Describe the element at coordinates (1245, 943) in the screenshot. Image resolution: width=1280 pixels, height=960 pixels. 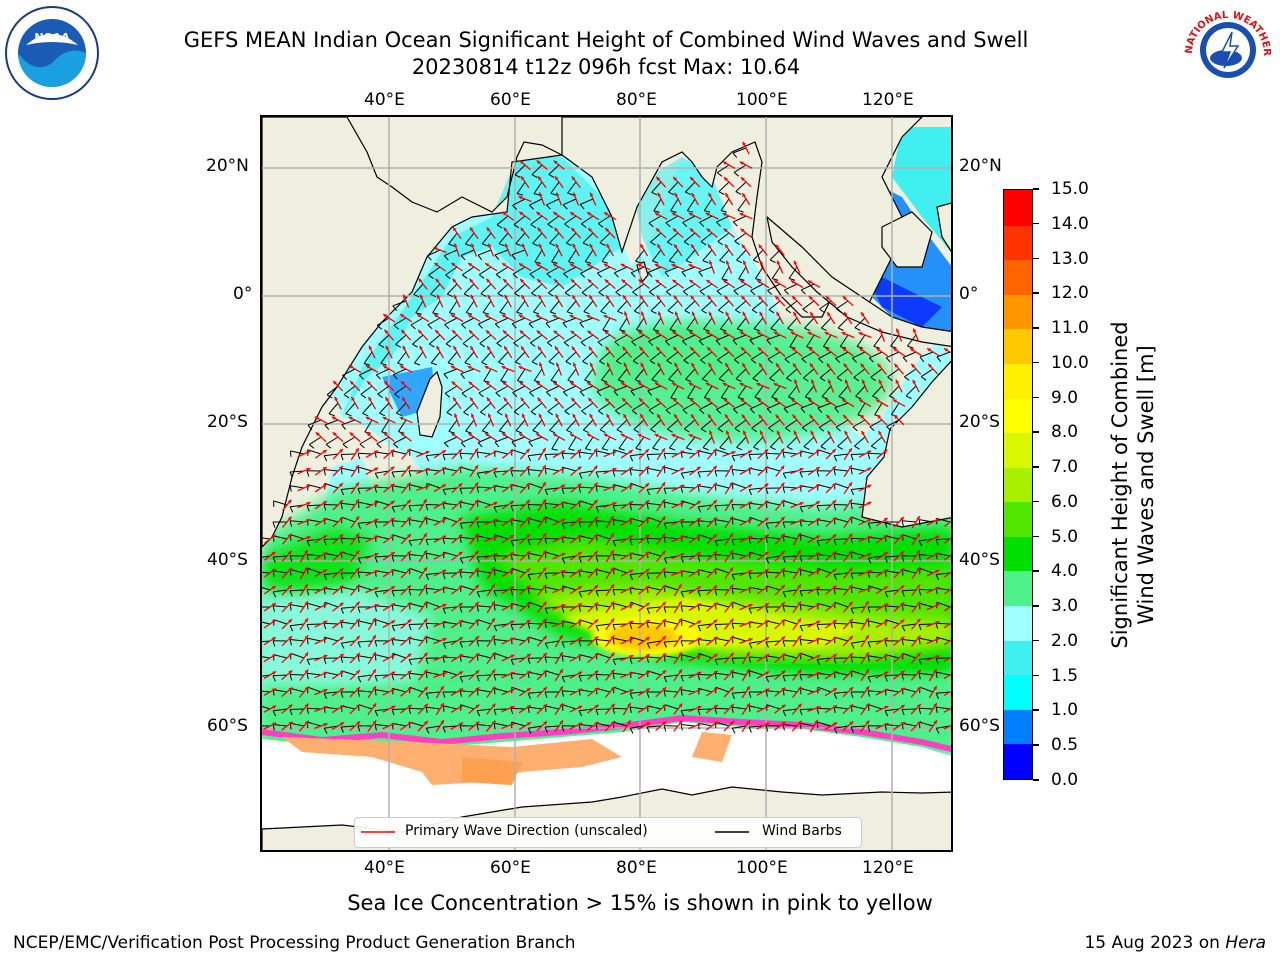
I see `footer-host: Hera` at that location.